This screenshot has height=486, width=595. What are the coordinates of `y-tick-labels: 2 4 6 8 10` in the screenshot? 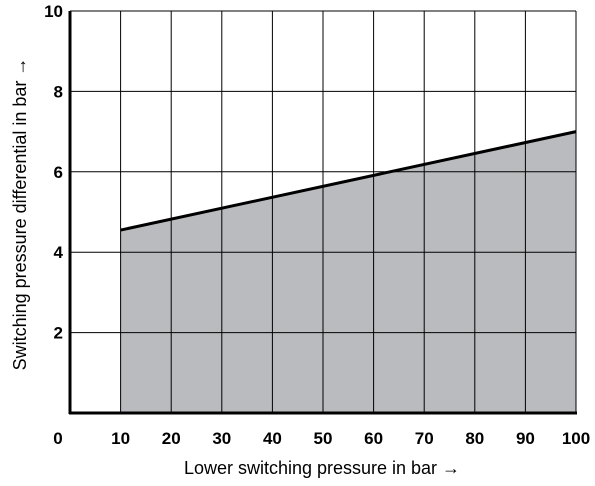 It's located at (53, 172).